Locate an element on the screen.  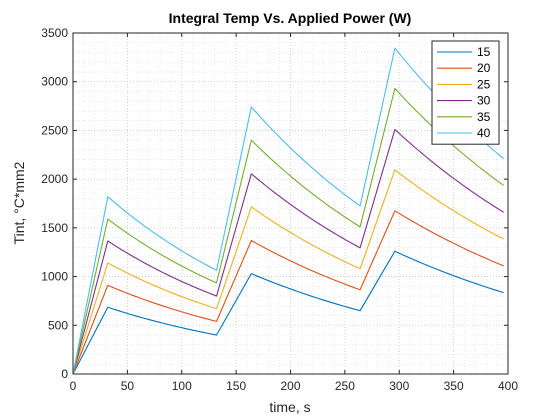
y-tick-label: 1500 is located at coordinates (54, 228).